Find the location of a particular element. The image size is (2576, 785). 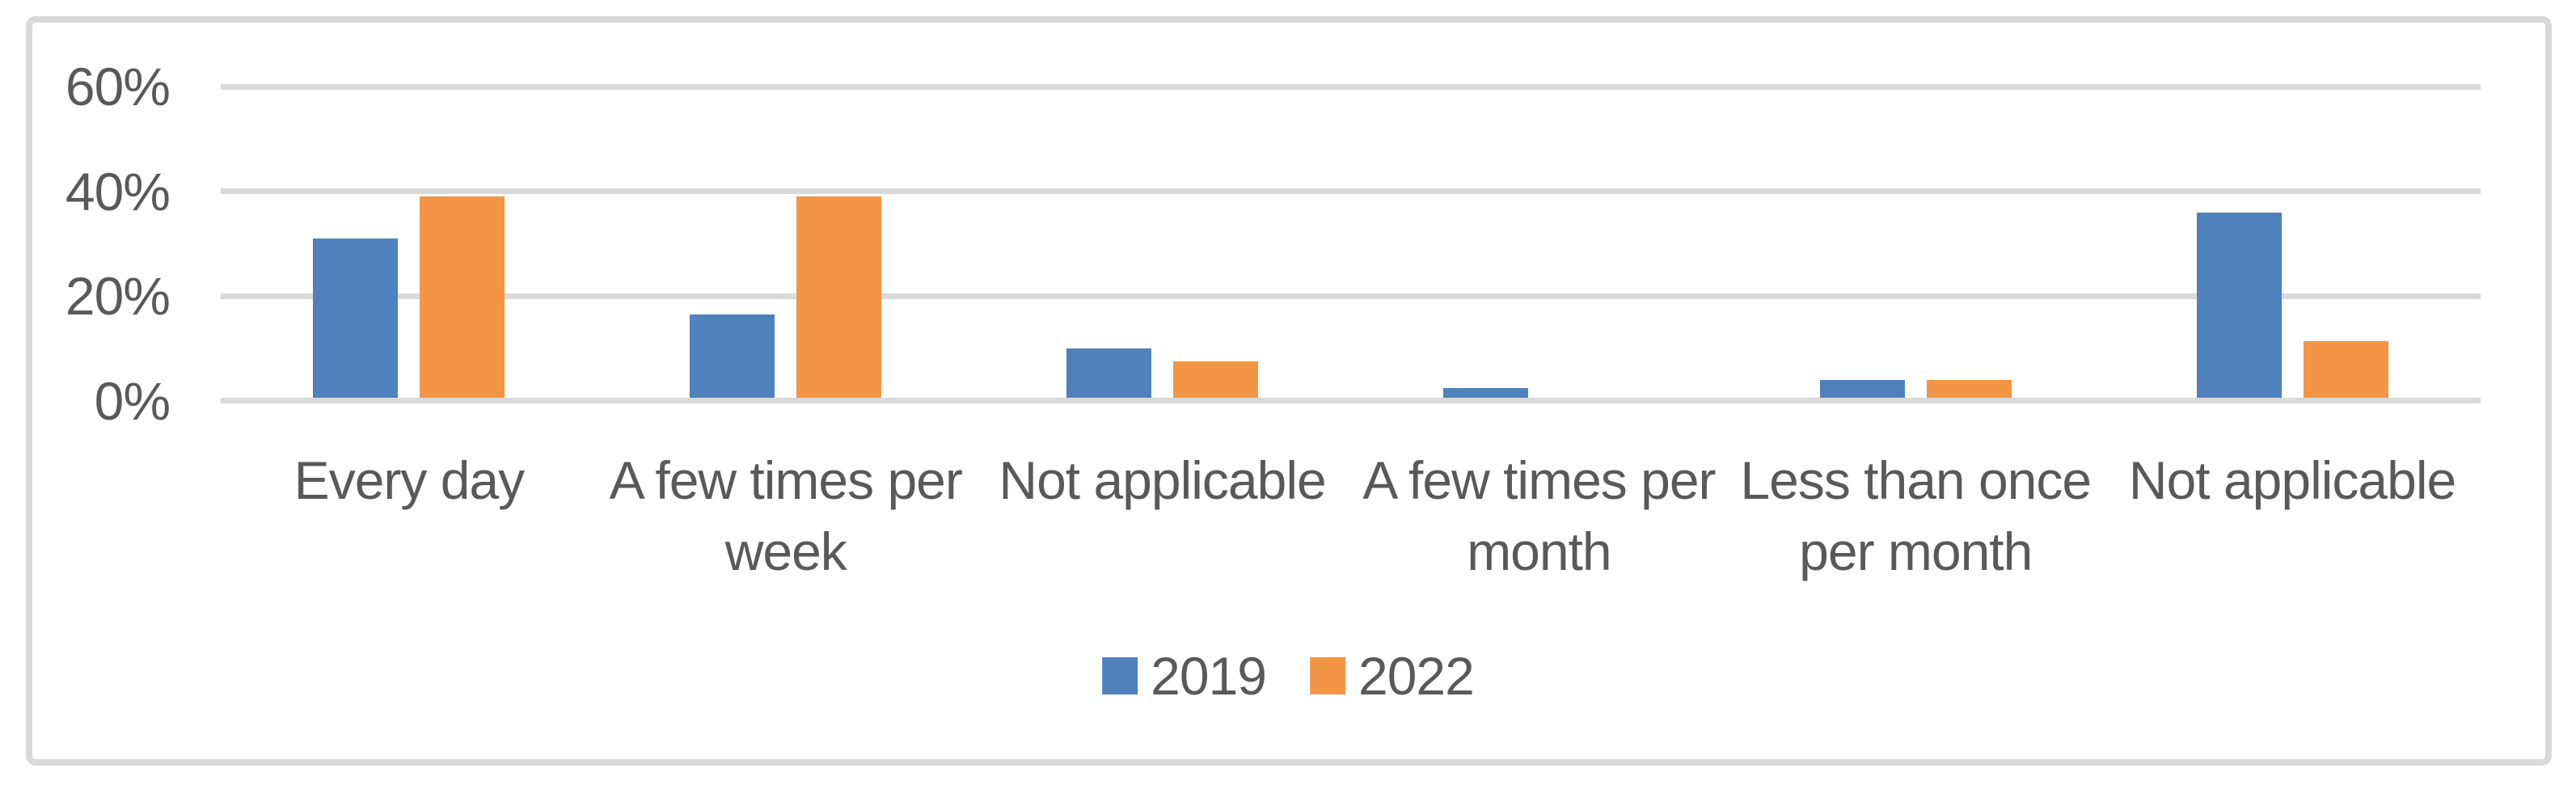

legend-swatch-2022 is located at coordinates (1327, 675).